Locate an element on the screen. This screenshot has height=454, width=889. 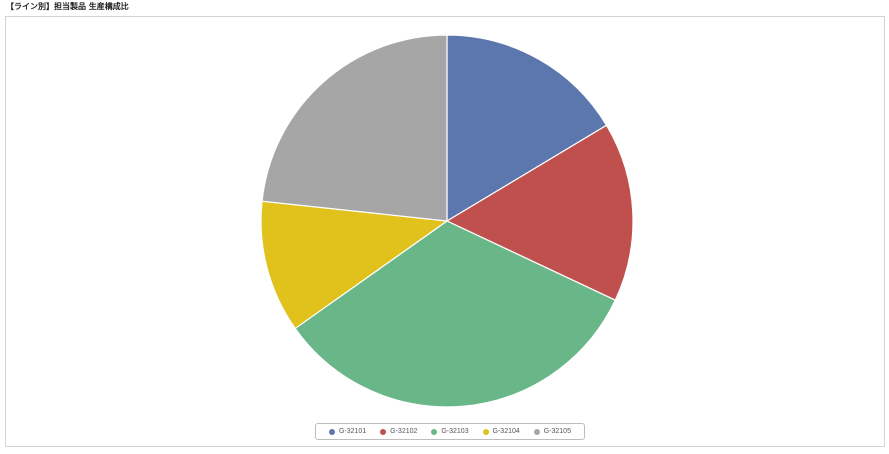
legend-label: G-32101 is located at coordinates (352, 431).